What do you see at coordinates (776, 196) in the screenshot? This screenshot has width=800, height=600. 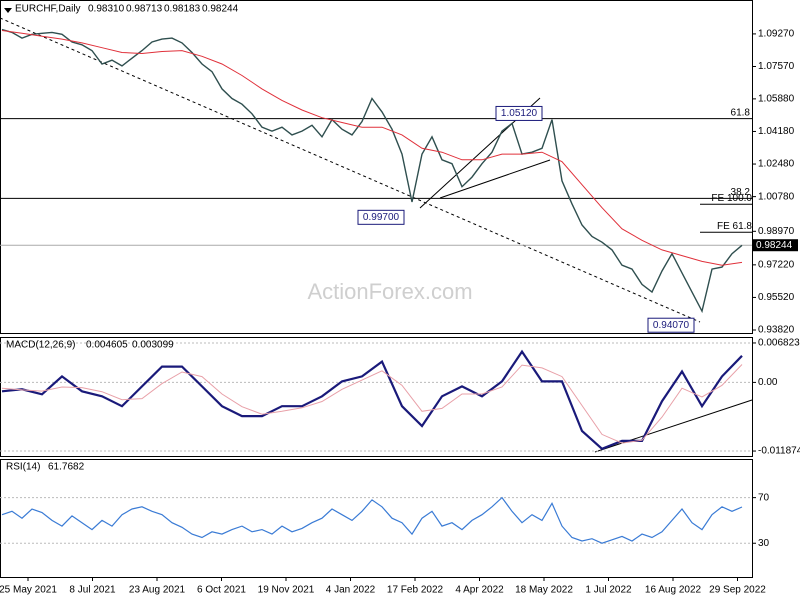 I see `y-tick-label: 1.00780` at bounding box center [776, 196].